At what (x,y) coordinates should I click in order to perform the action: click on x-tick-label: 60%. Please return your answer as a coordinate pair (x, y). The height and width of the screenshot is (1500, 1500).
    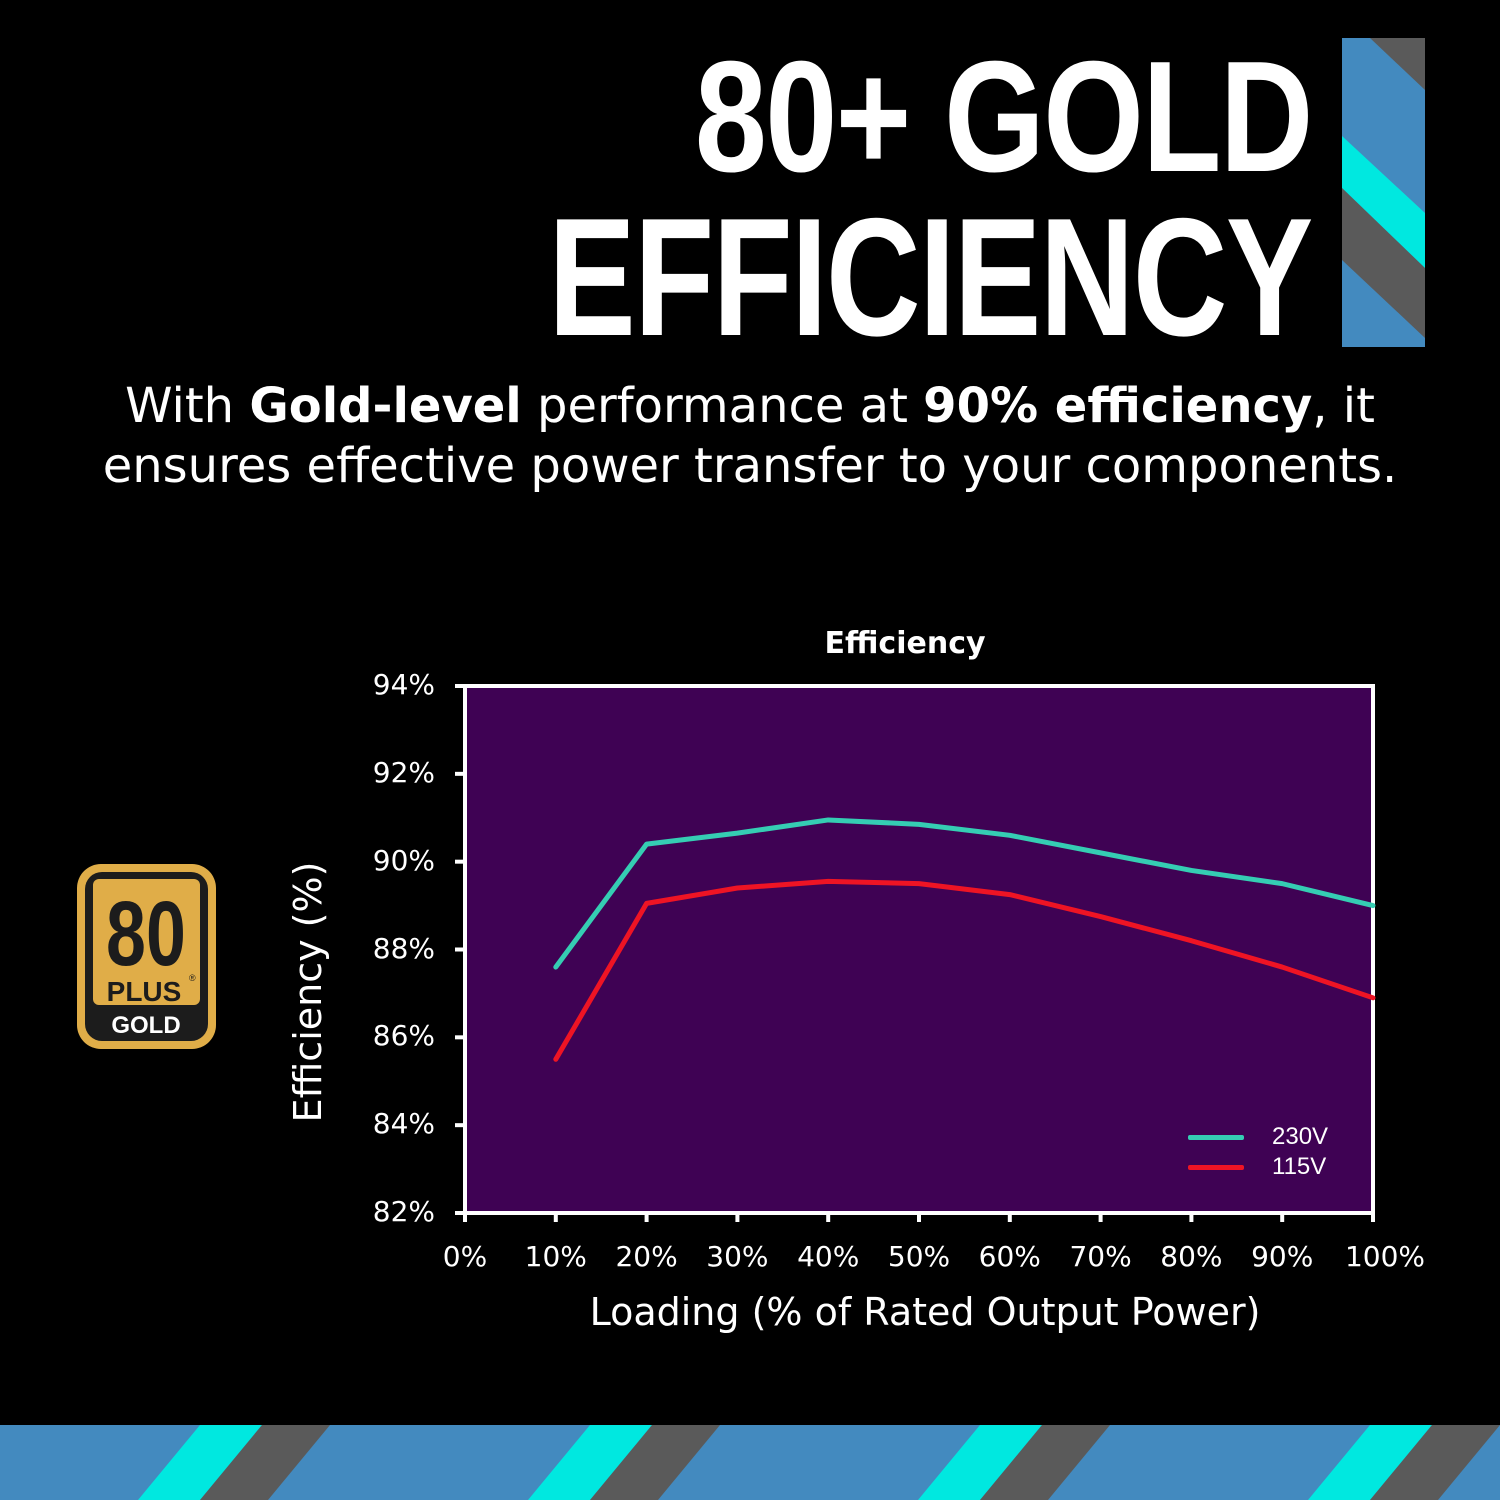
    Looking at the image, I should click on (1009, 1256).